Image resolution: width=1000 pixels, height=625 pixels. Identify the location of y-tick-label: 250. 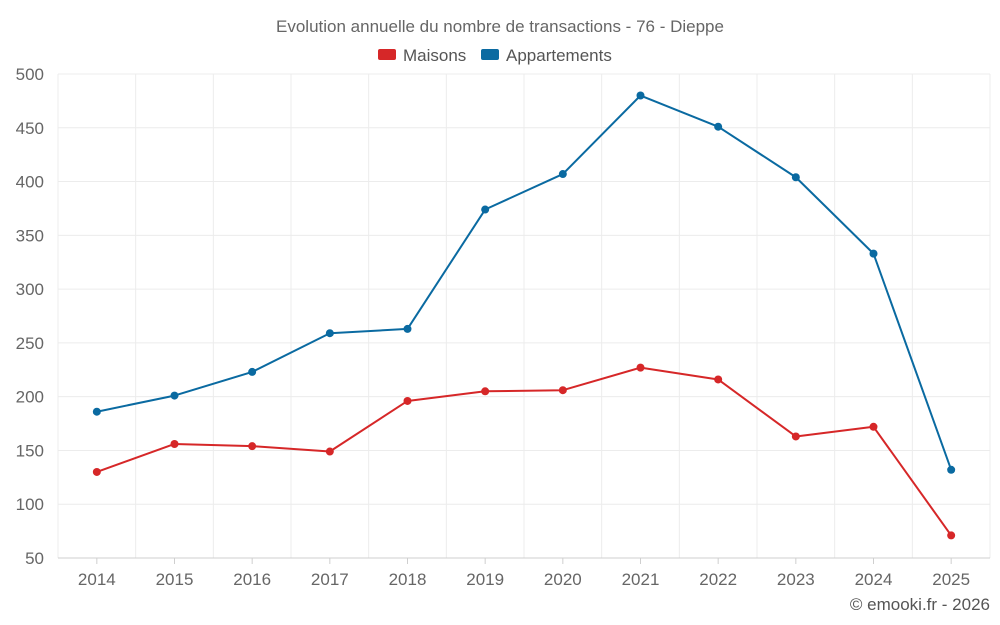
(30, 343).